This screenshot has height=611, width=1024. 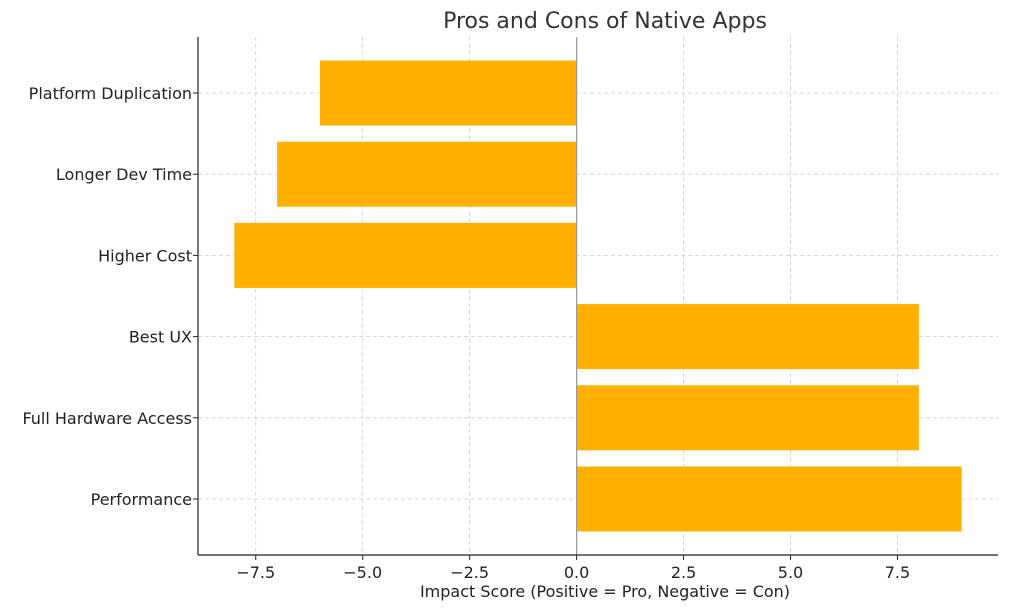 What do you see at coordinates (897, 572) in the screenshot?
I see `x-tick-label: 7.5` at bounding box center [897, 572].